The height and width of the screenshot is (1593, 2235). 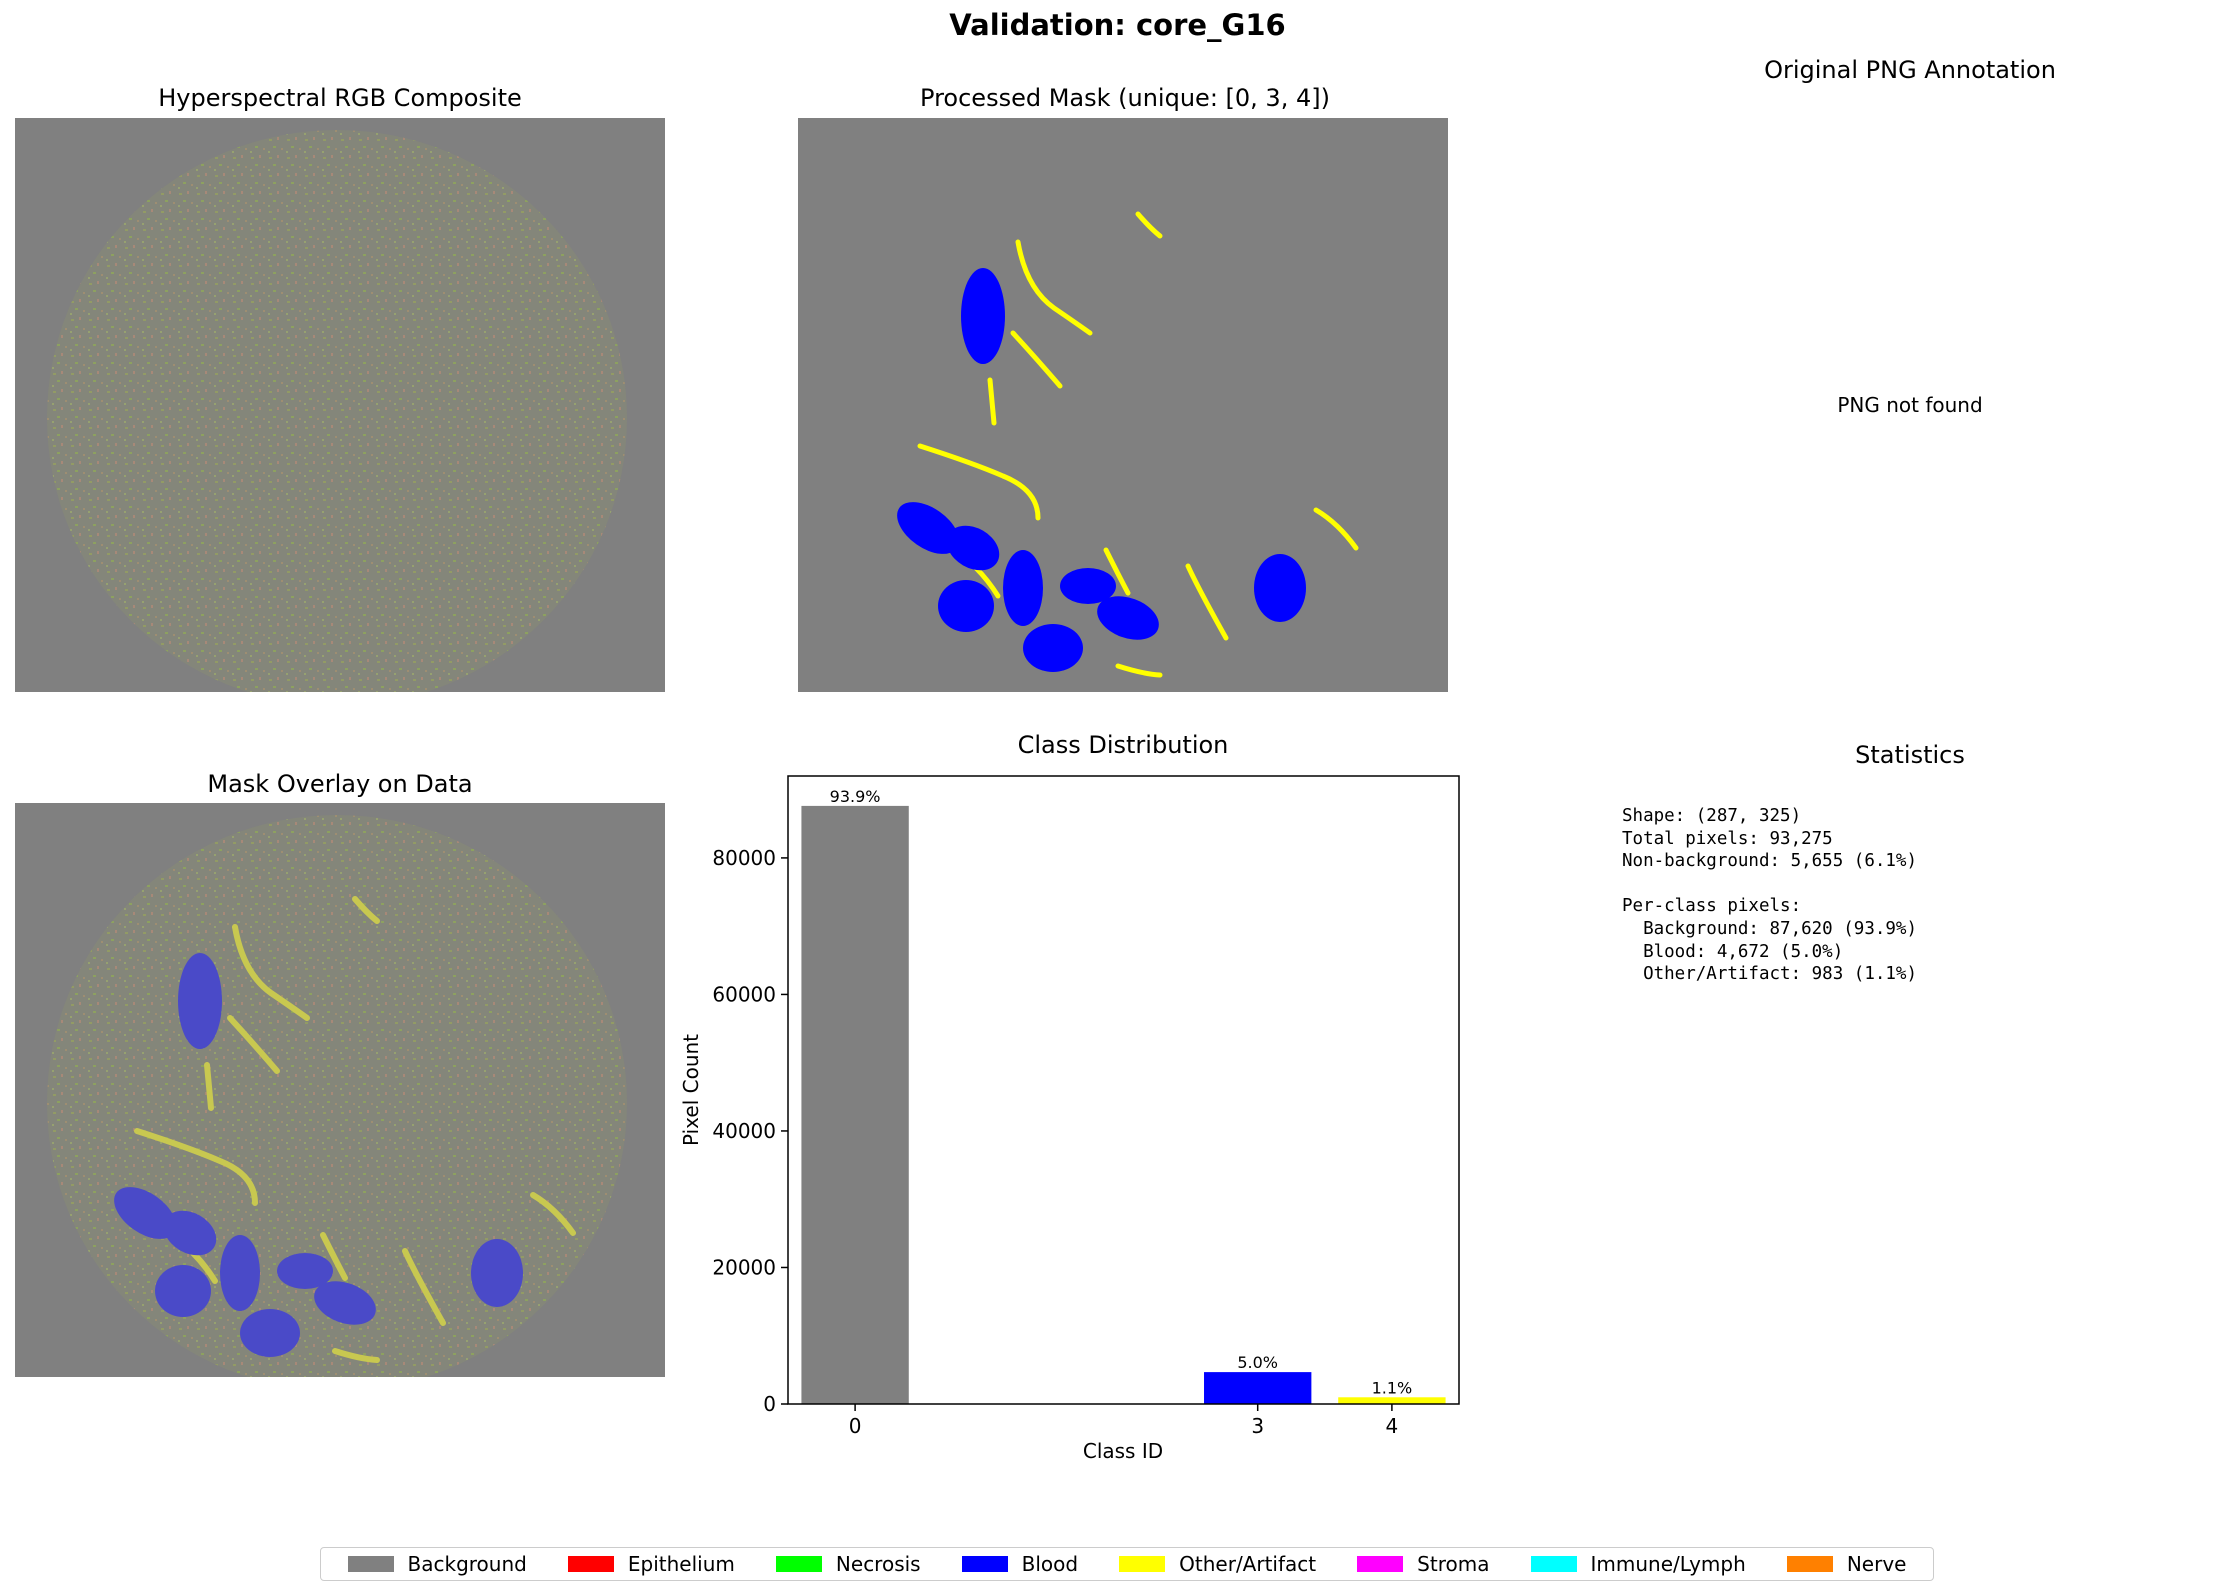 I want to click on legend-item: Background, so click(x=437, y=1564).